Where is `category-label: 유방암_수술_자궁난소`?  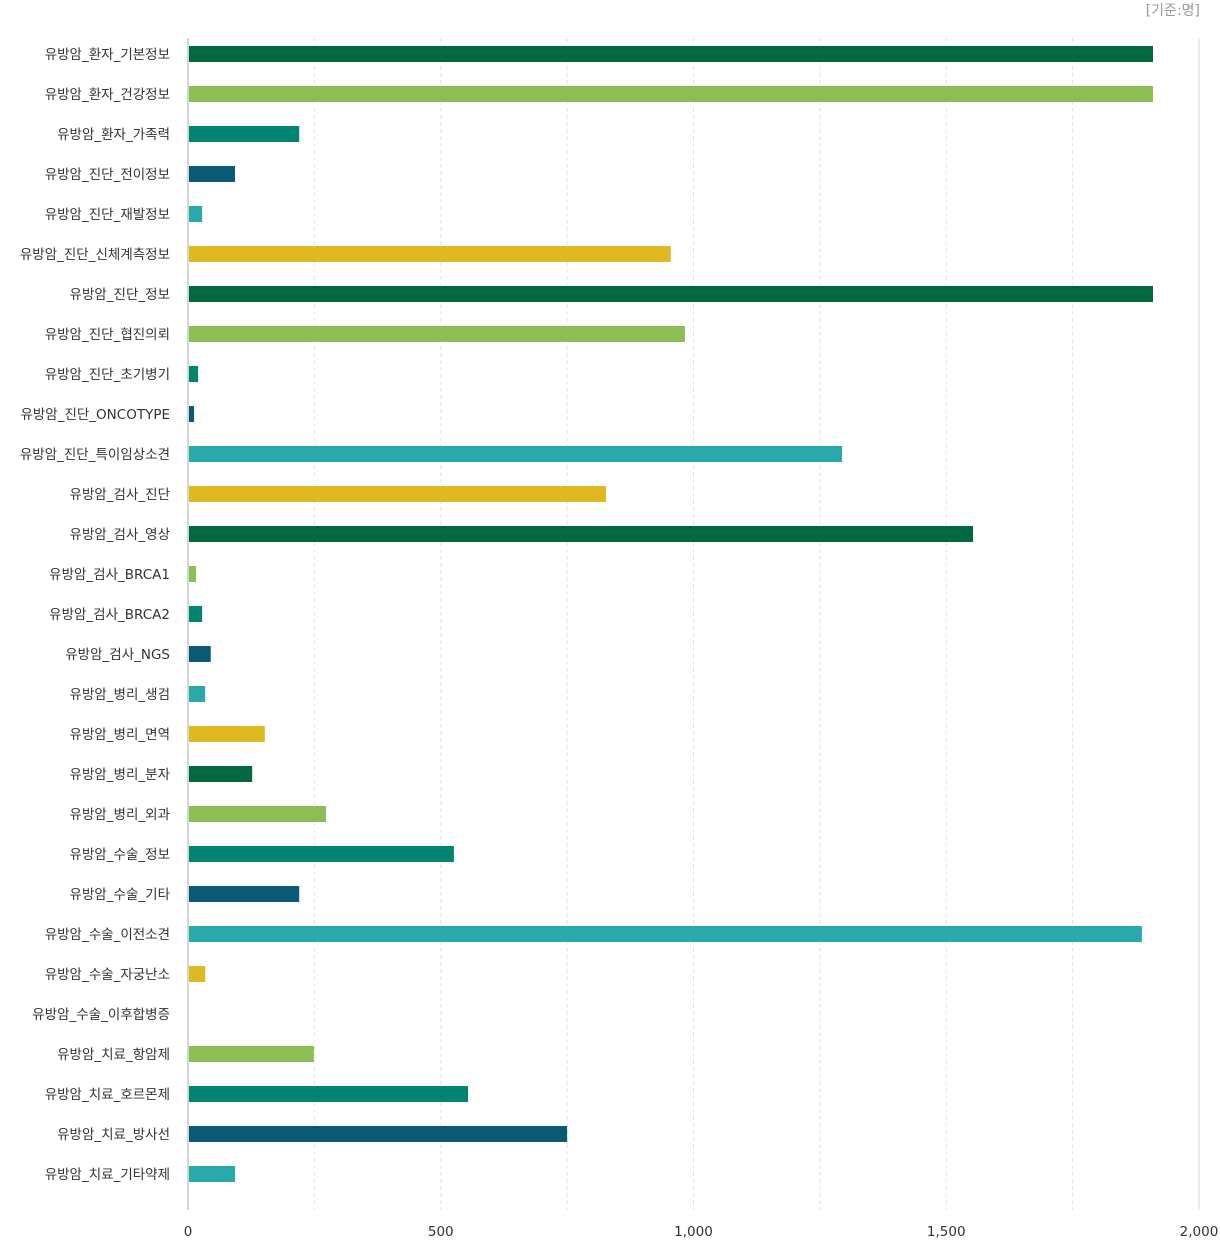
category-label: 유방암_수술_자궁난소 is located at coordinates (107, 975).